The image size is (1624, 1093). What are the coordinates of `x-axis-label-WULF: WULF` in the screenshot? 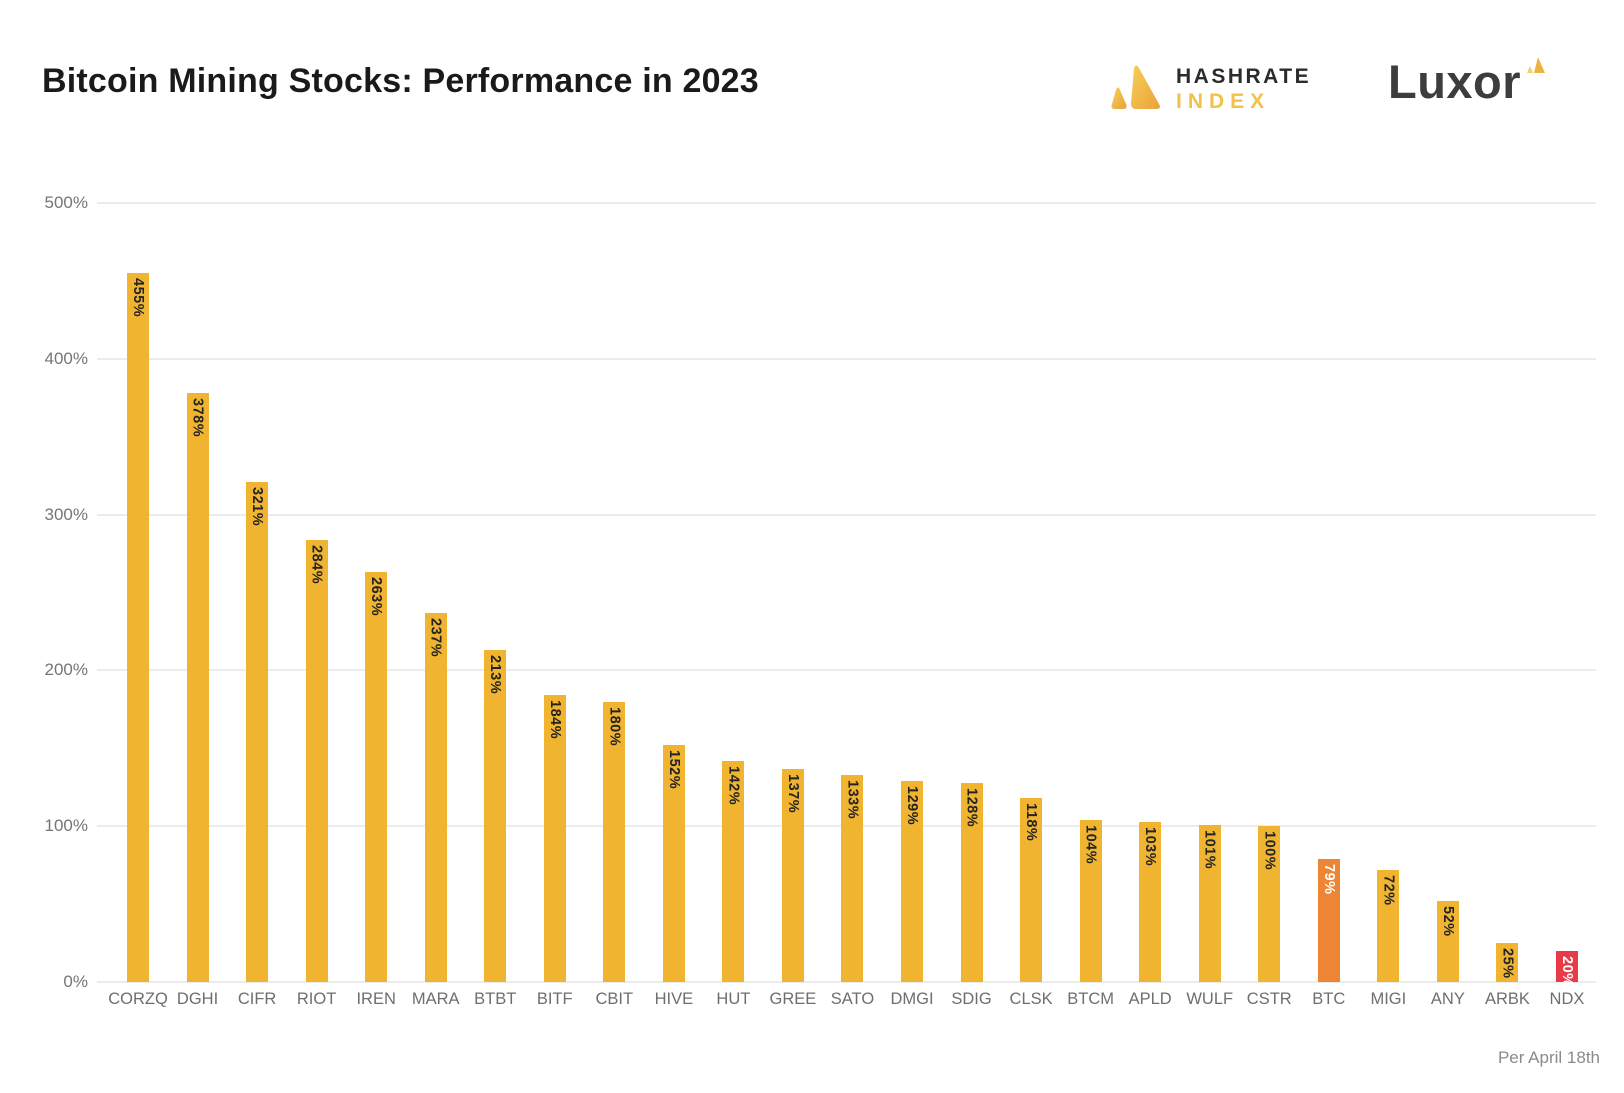 It's located at (1210, 999).